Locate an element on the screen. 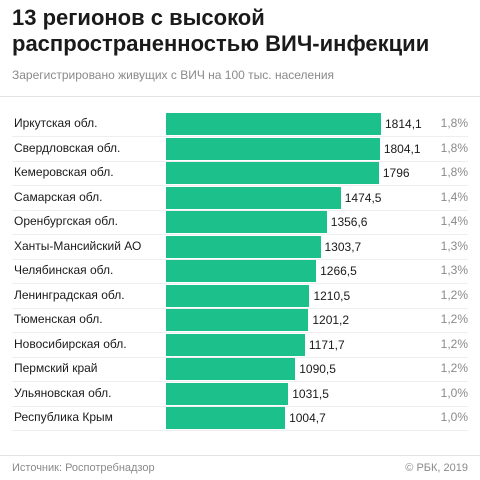  bar-row: Иркутская обл. 1814,1 1,8% is located at coordinates (240, 124).